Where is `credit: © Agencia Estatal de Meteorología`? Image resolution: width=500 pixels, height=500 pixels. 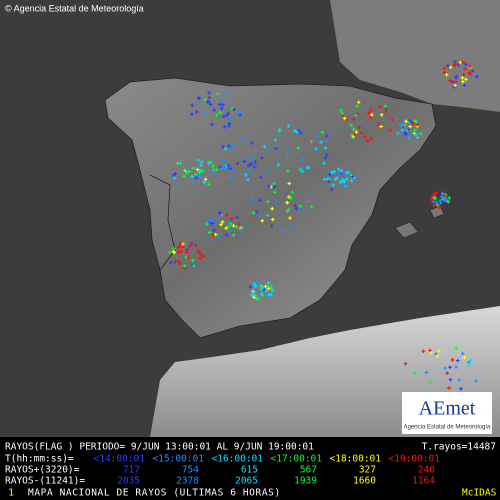 credit: © Agencia Estatal de Meteorología is located at coordinates (74, 8).